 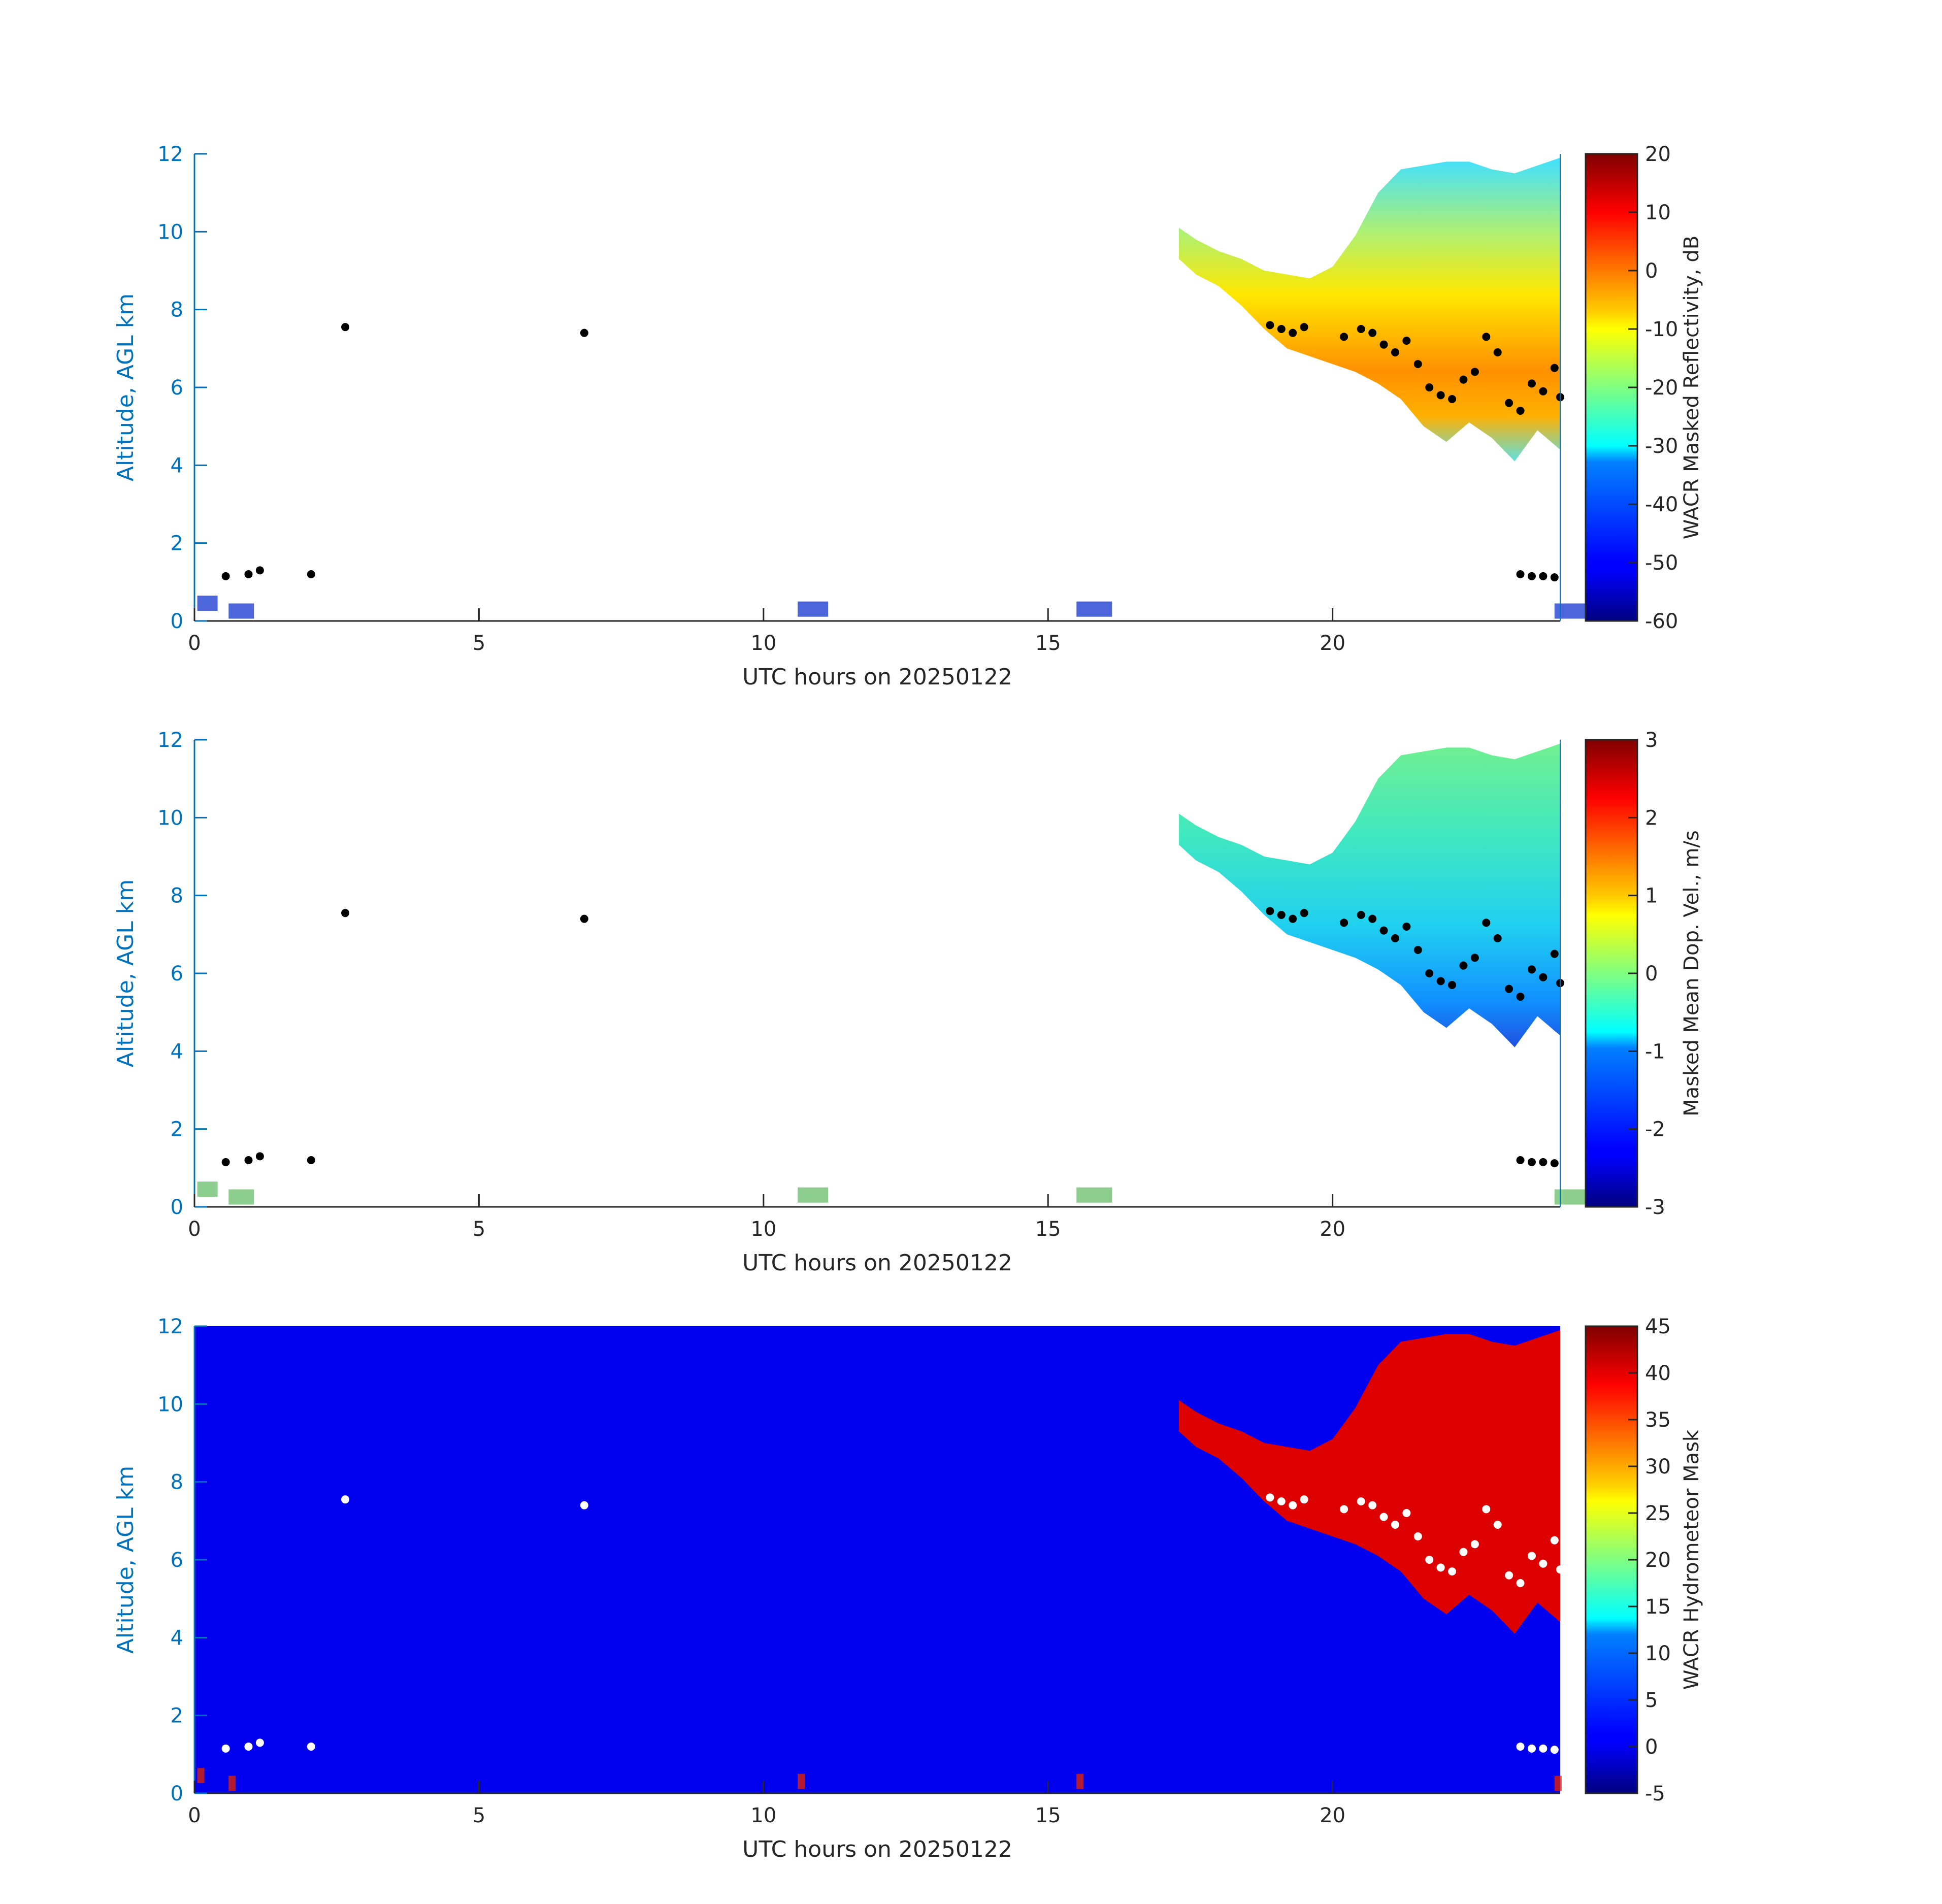 What do you see at coordinates (1658, 154) in the screenshot?
I see `colorbar-tick-label: 20` at bounding box center [1658, 154].